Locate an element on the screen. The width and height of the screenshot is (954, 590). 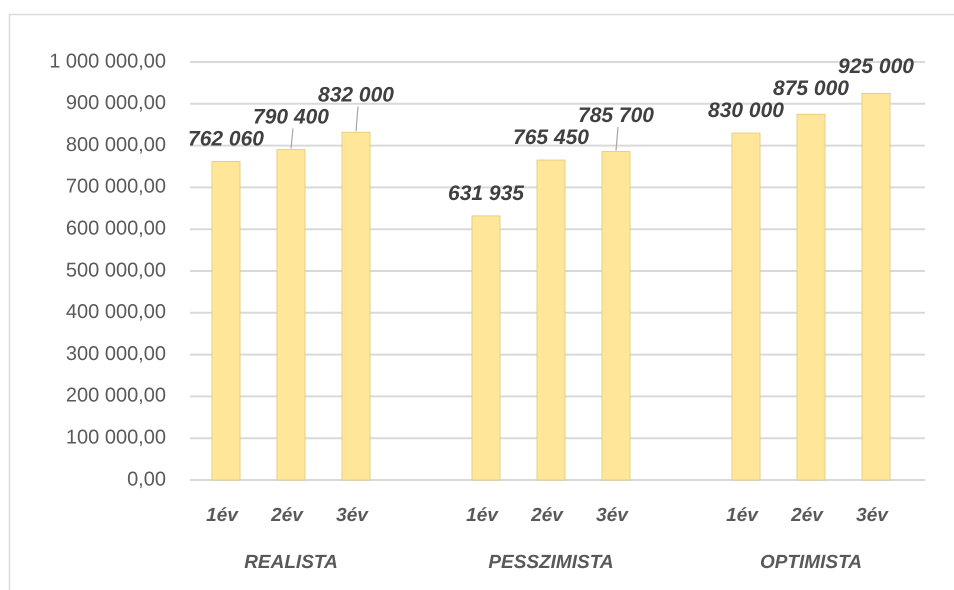
series-label: 3év is located at coordinates (353, 515).